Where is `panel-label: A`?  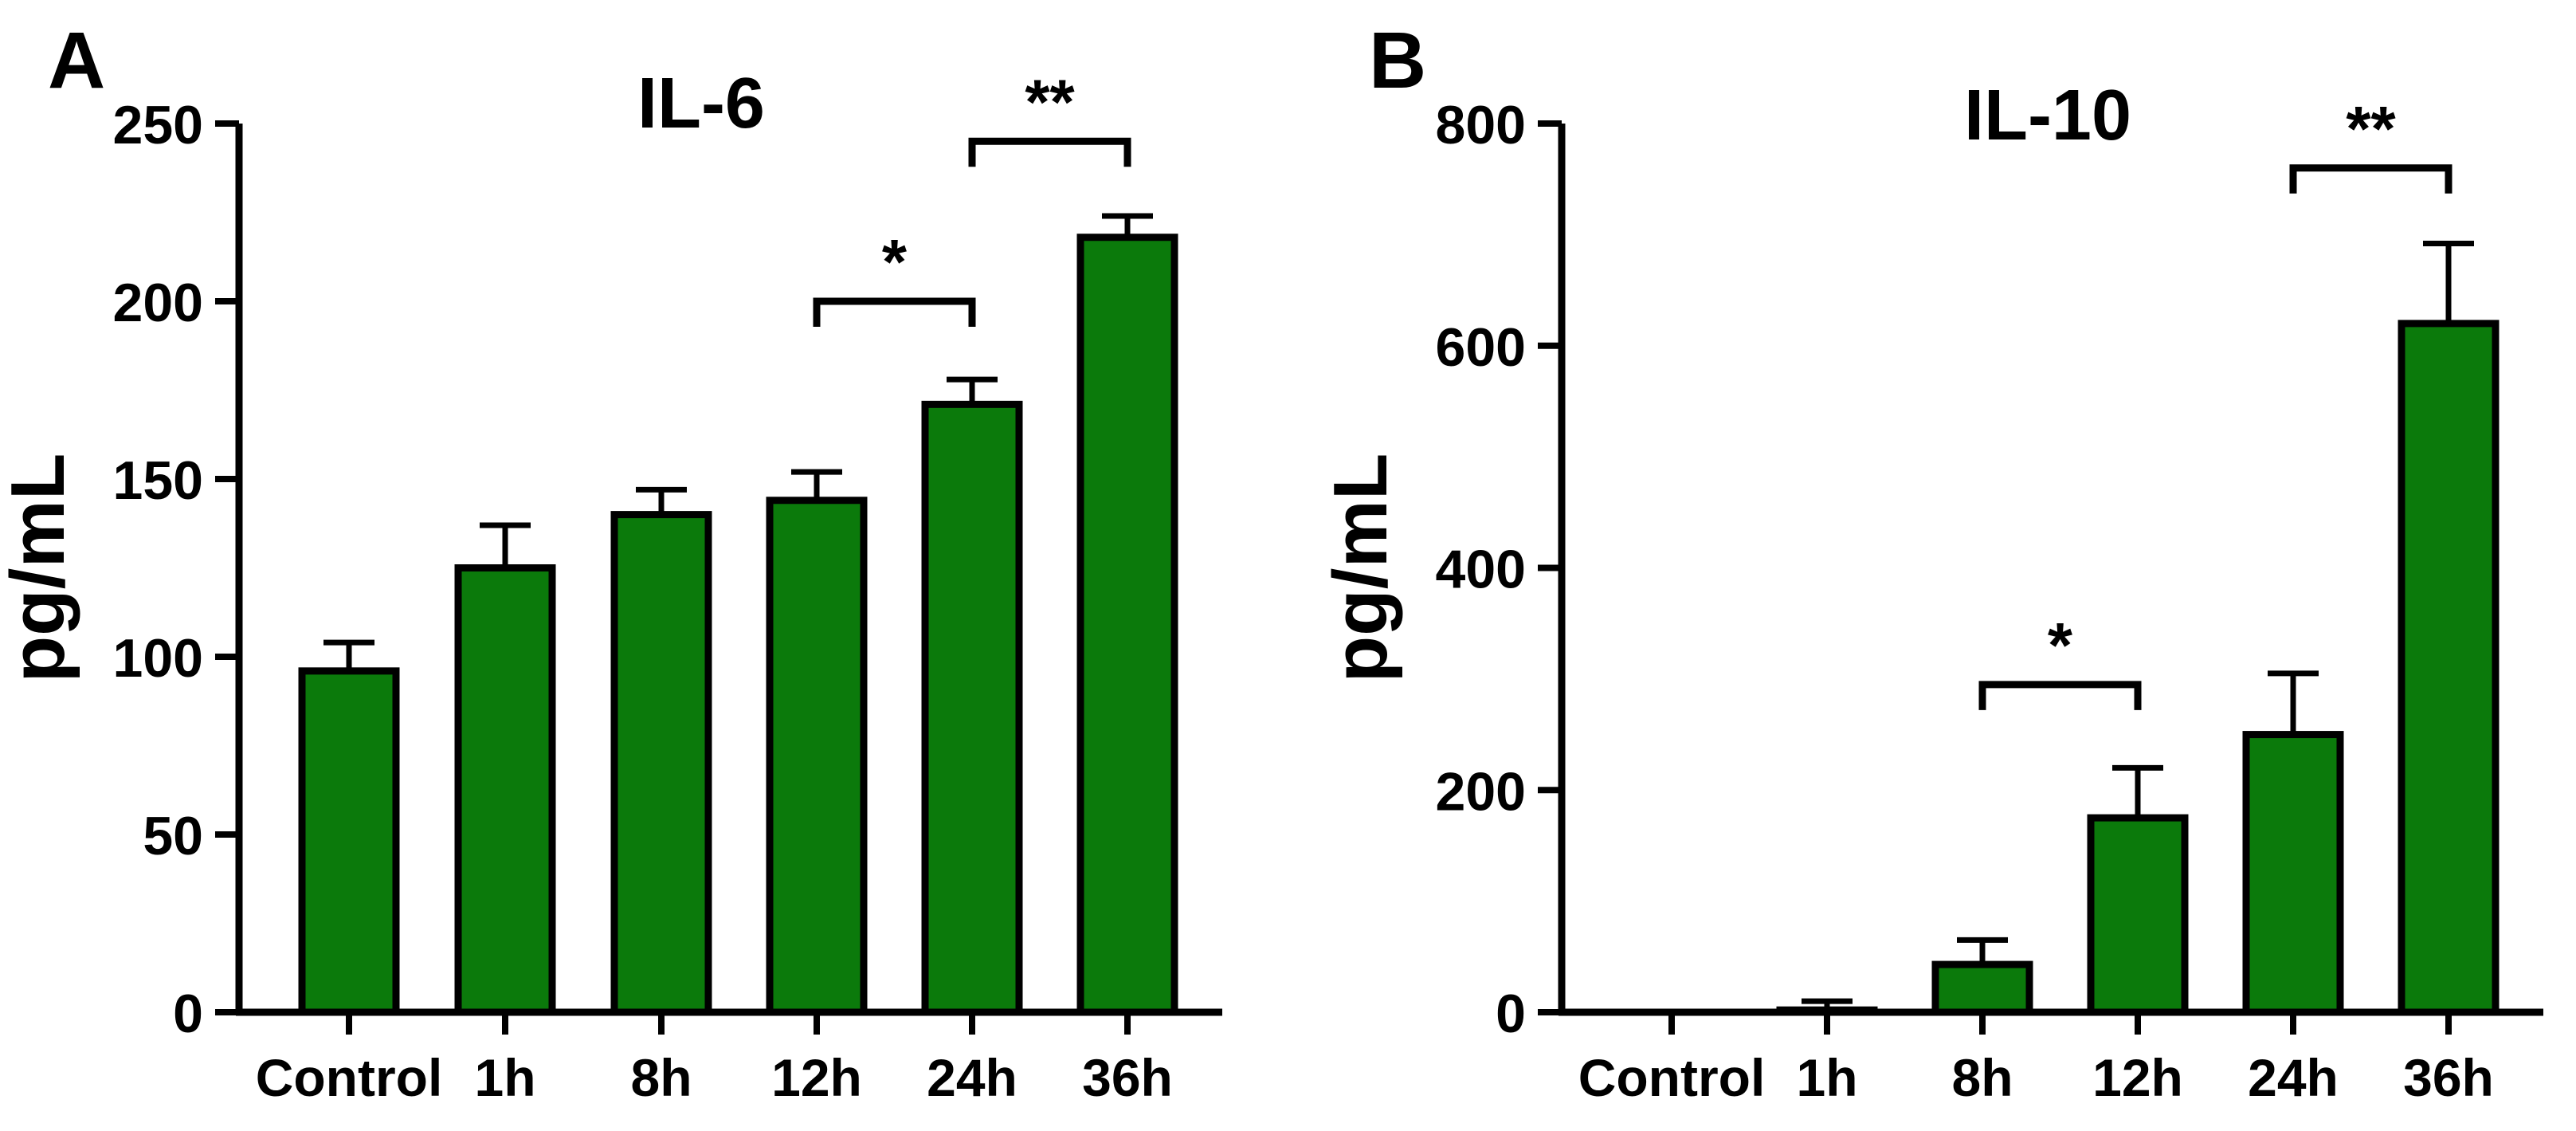 panel-label: A is located at coordinates (76, 60).